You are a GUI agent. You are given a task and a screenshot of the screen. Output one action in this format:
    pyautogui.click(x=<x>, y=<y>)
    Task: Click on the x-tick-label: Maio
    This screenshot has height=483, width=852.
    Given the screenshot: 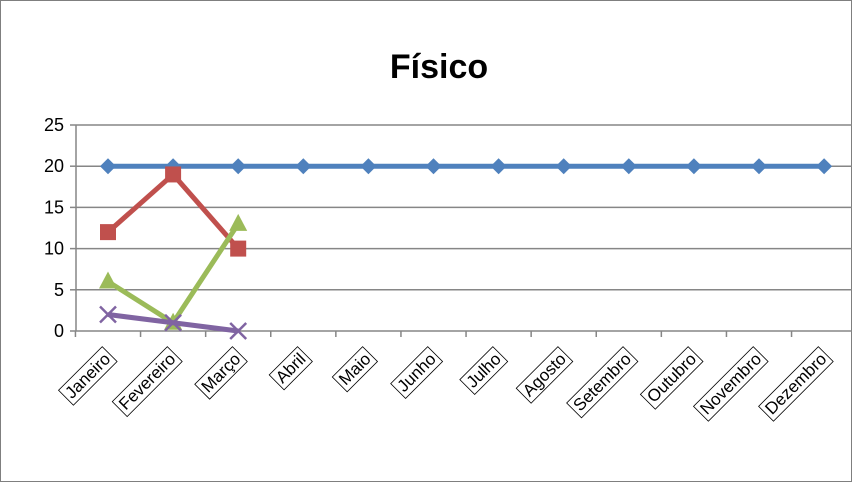 What is the action you would take?
    pyautogui.click(x=354, y=368)
    